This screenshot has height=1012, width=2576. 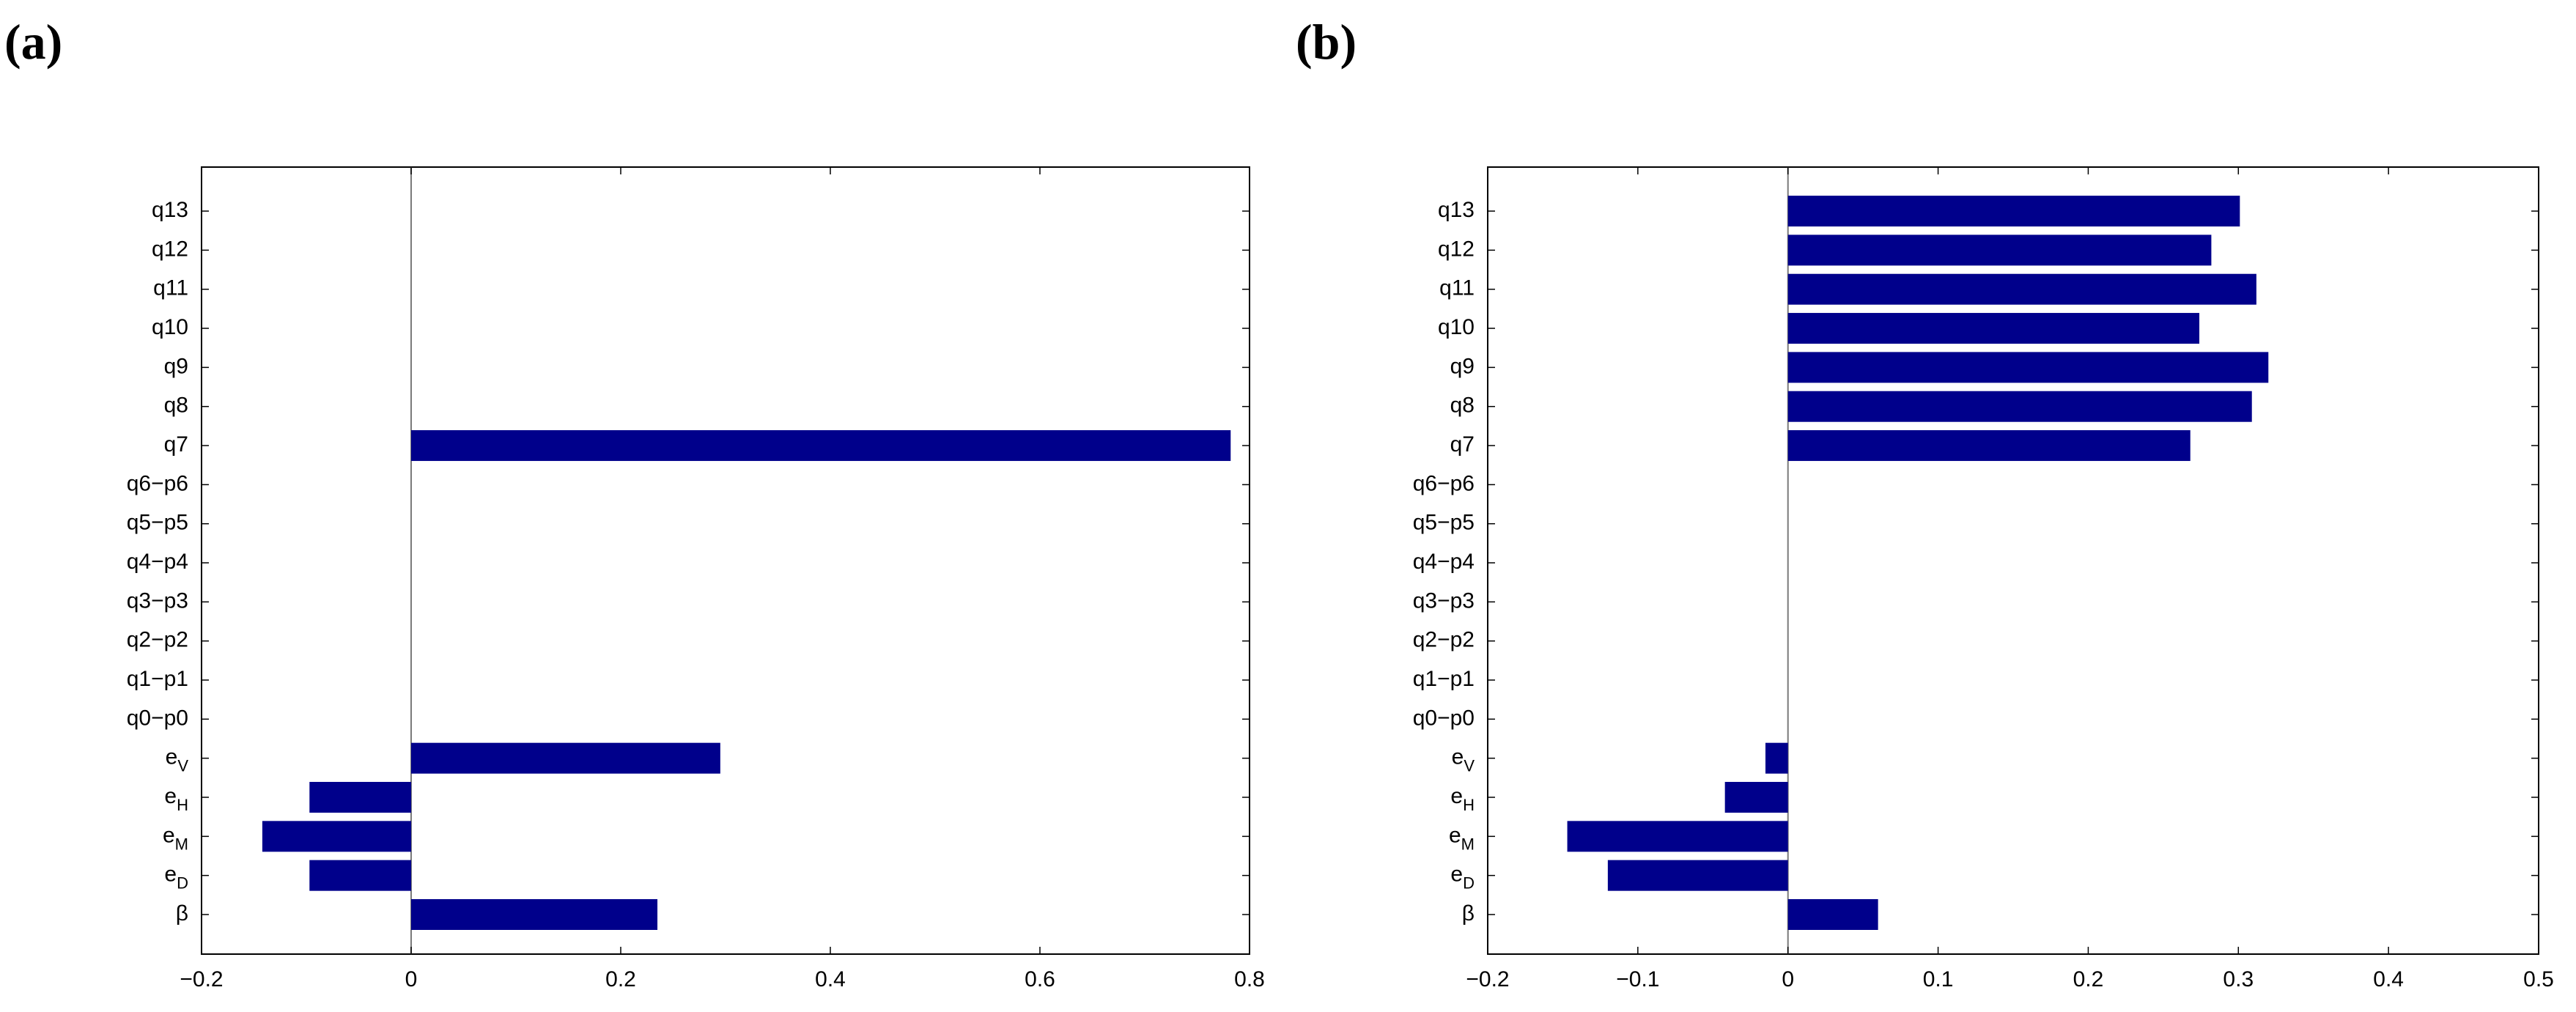 I want to click on x-tick-label: 0.1, so click(x=1938, y=979).